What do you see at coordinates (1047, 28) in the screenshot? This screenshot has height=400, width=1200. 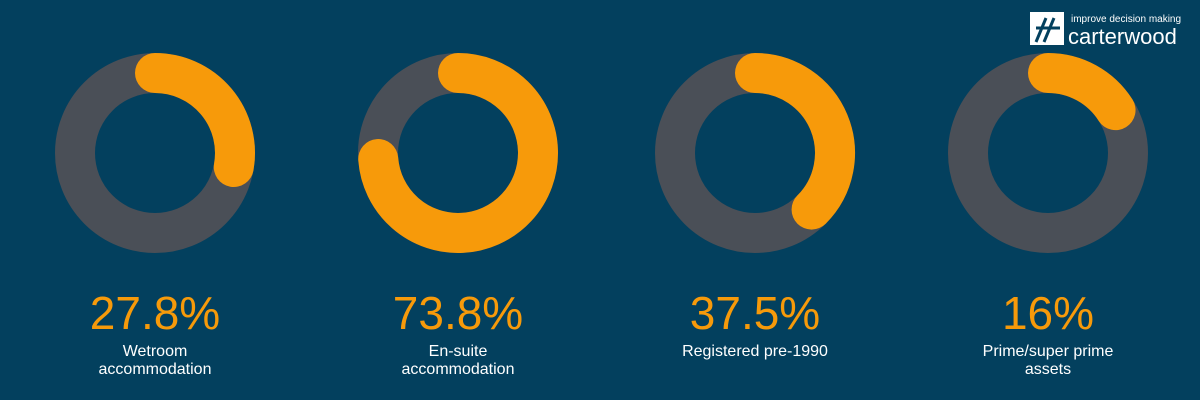 I see `logo-icon` at bounding box center [1047, 28].